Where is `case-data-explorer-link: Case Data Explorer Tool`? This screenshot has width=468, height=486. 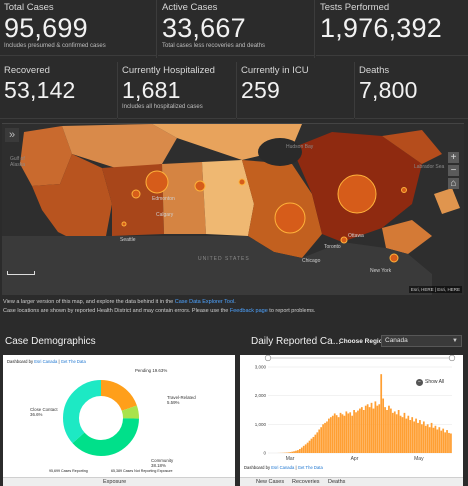
case-data-explorer-link: Case Data Explorer Tool is located at coordinates (204, 302).